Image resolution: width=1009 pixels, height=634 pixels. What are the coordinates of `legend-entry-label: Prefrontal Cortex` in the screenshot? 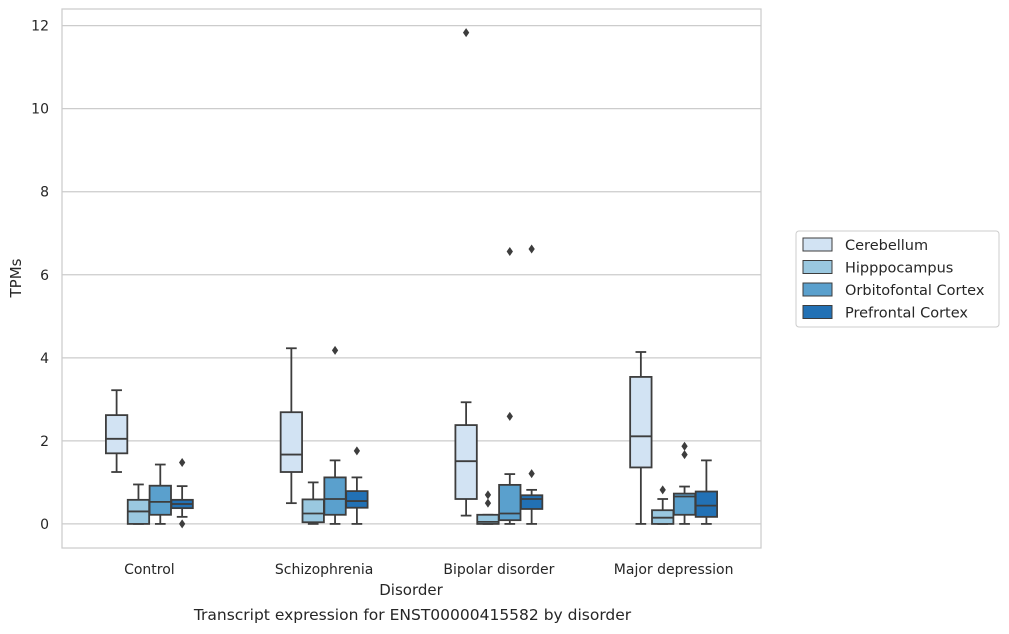 It's located at (906, 314).